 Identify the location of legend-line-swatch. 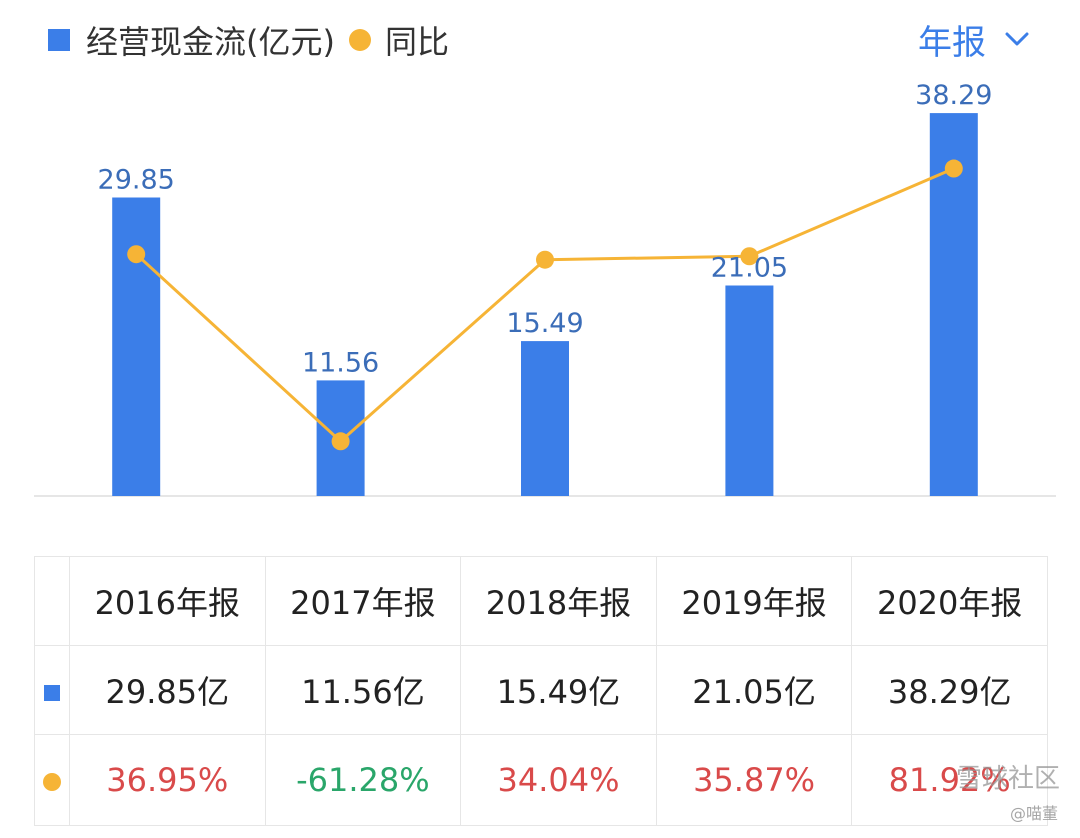
(359, 40).